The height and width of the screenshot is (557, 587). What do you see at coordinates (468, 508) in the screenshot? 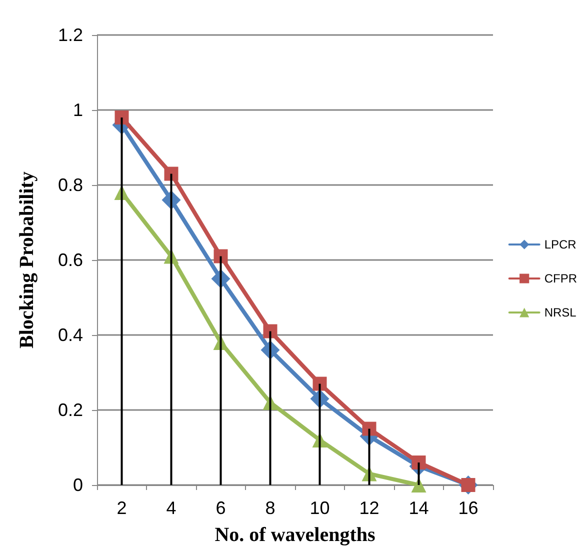
I see `x-tick-label: 16` at bounding box center [468, 508].